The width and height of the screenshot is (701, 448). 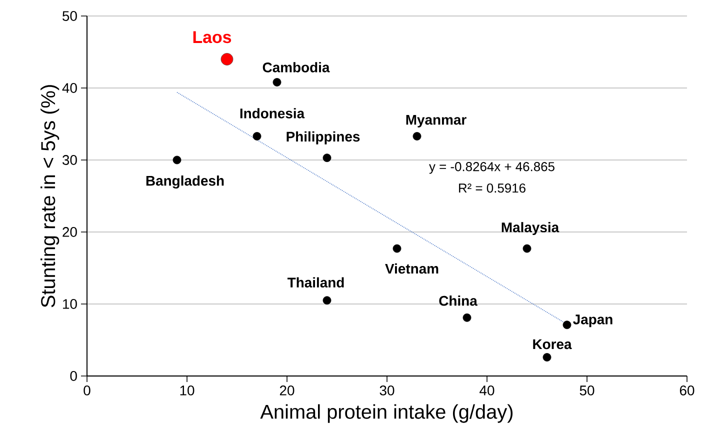 What do you see at coordinates (296, 67) in the screenshot?
I see `series-label: Cambodia` at bounding box center [296, 67].